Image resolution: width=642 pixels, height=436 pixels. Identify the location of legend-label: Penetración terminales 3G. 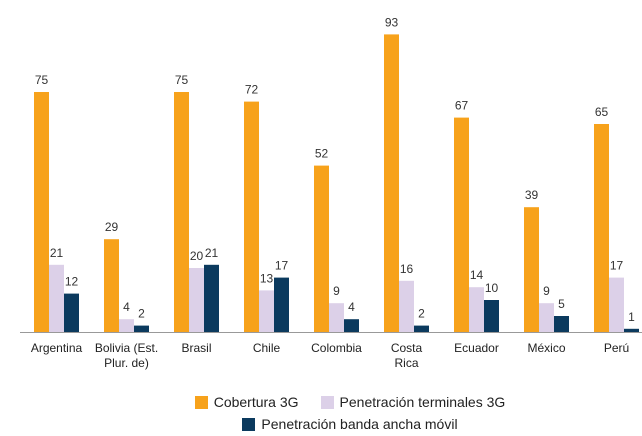
(422, 402).